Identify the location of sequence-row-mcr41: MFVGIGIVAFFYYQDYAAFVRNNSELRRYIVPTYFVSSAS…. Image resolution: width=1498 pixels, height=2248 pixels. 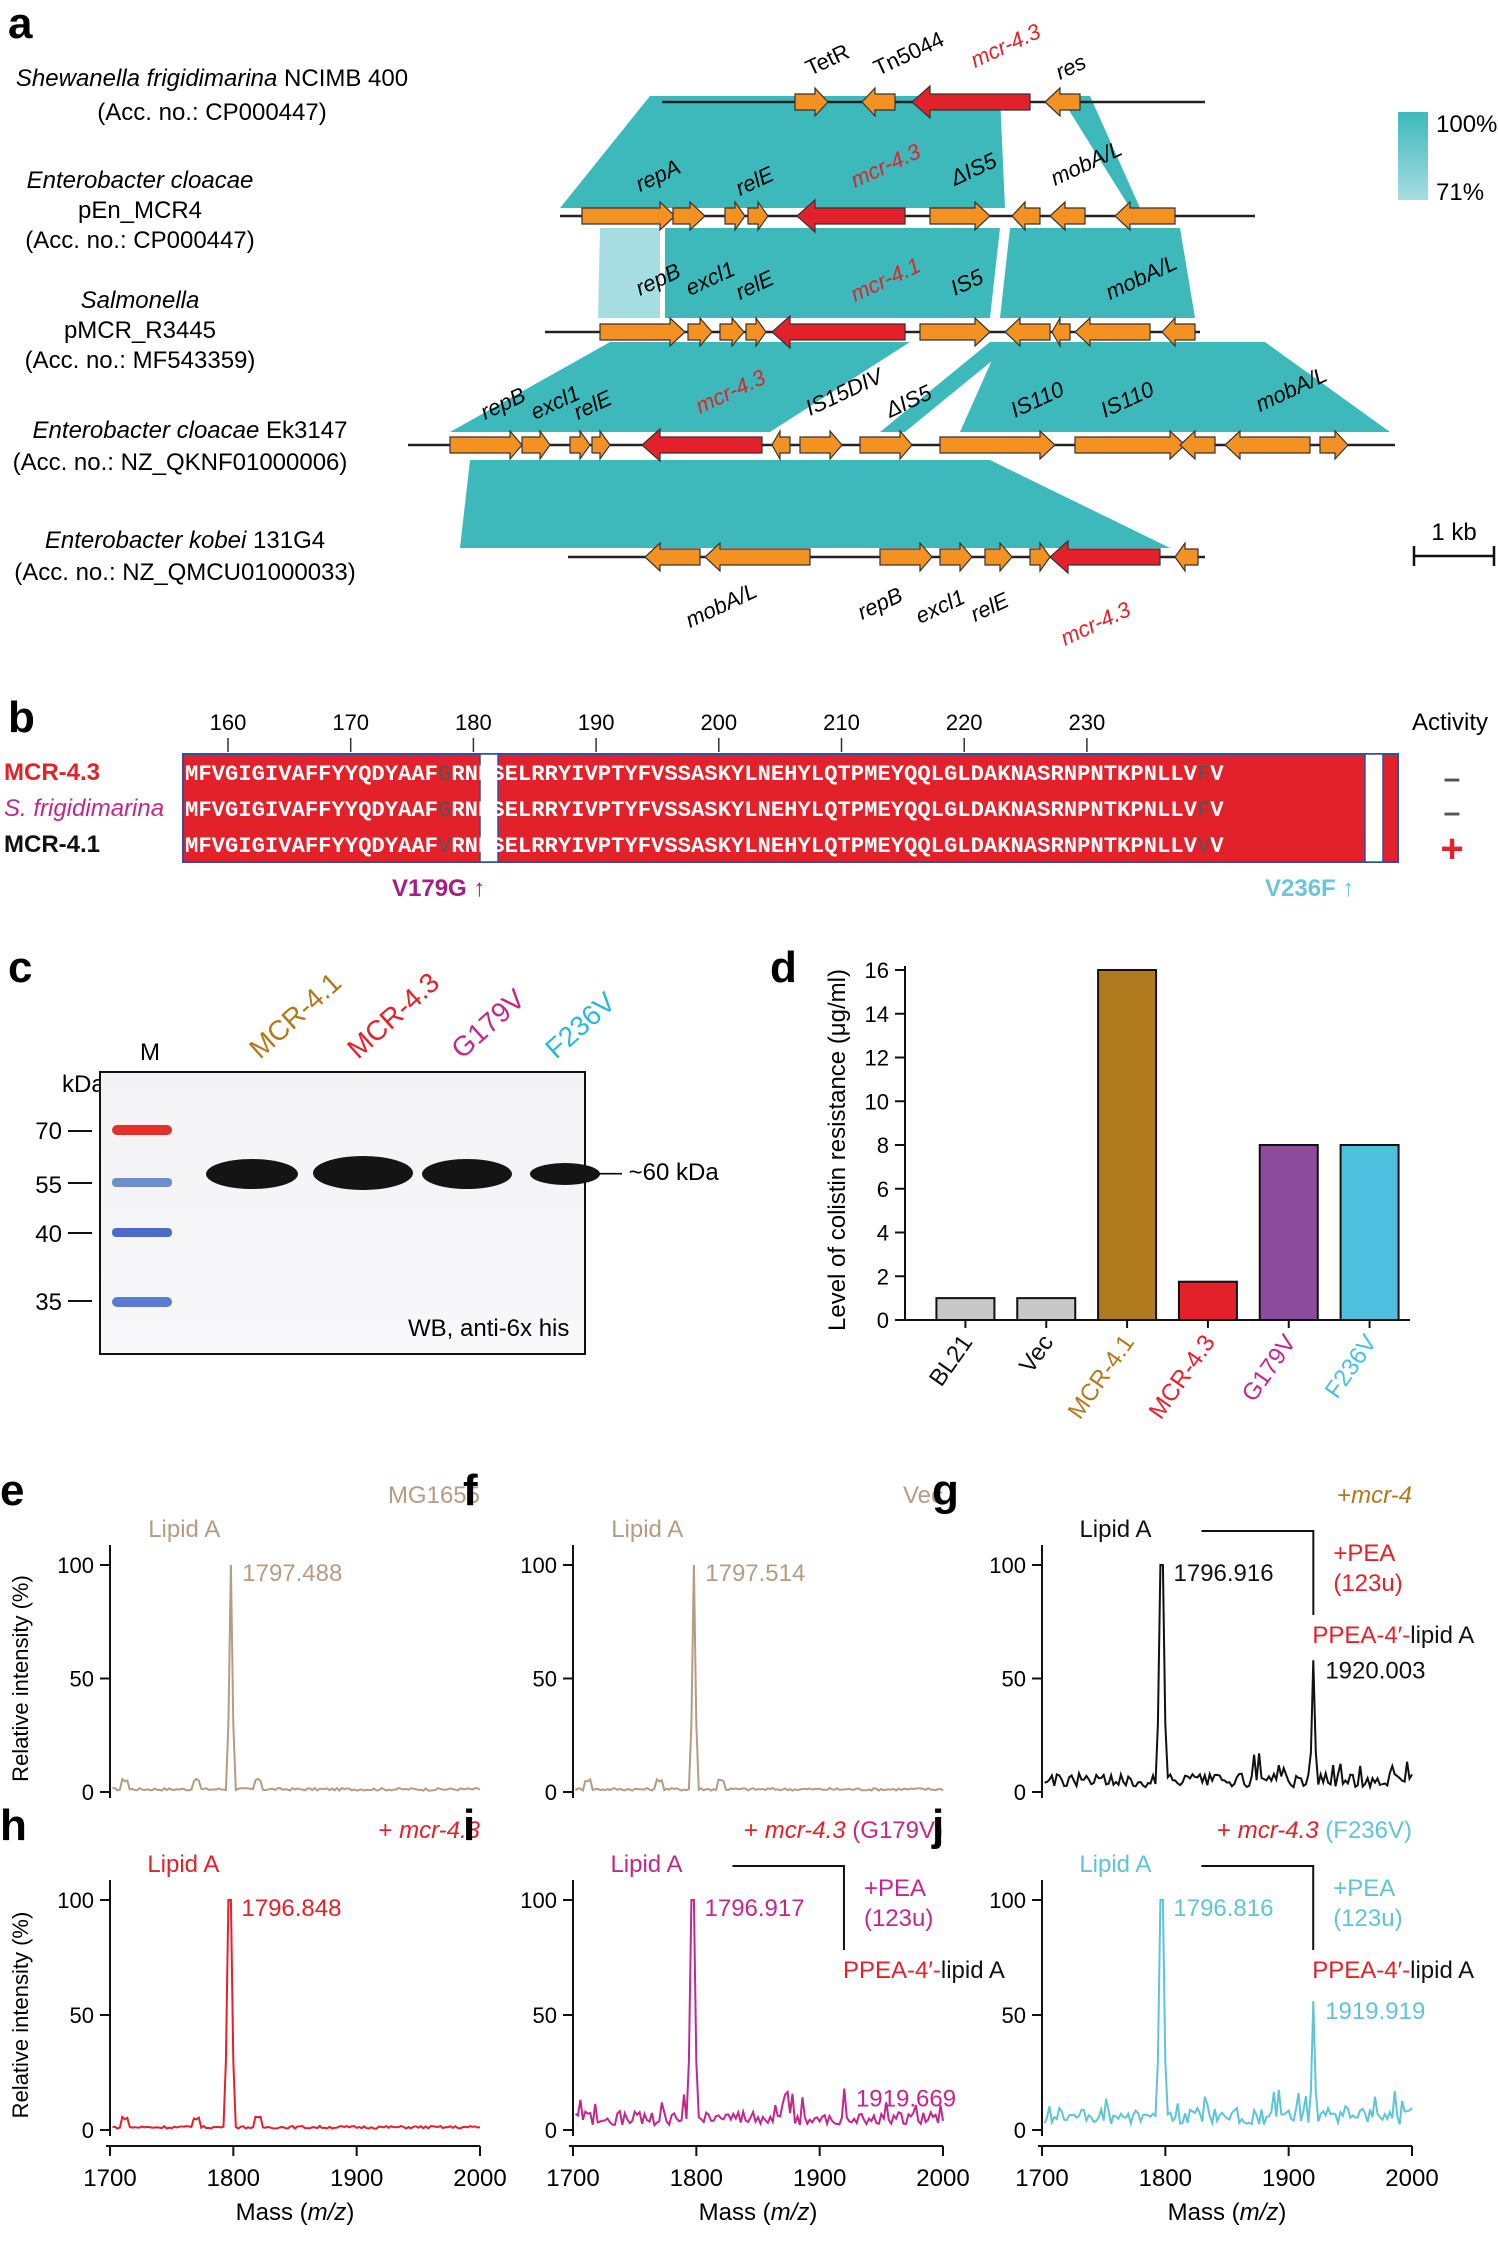
(704, 846).